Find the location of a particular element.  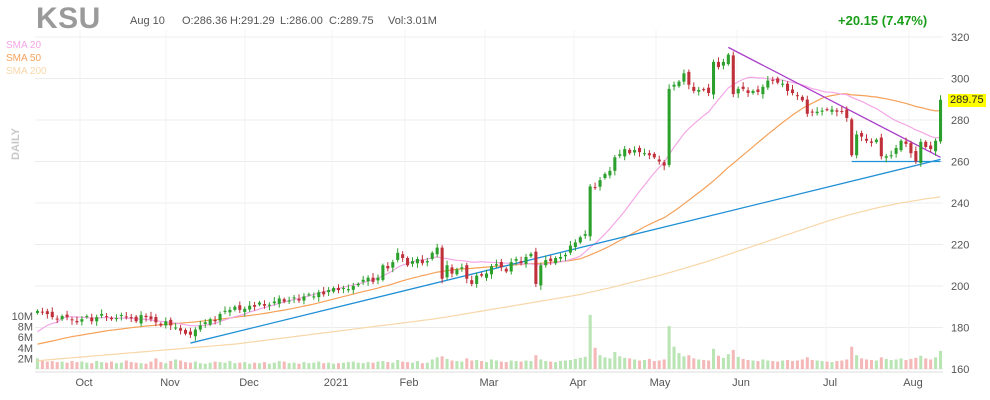

date-tick-label: Feb is located at coordinates (409, 383).